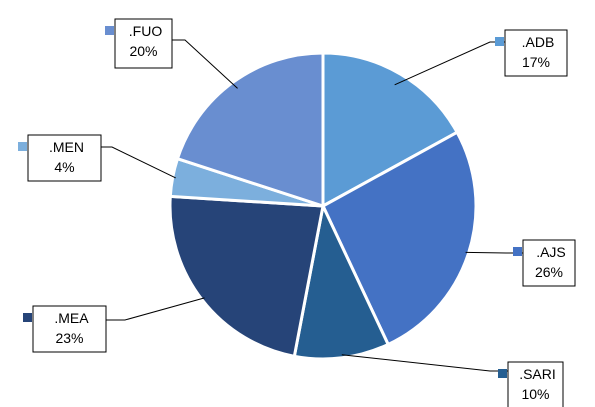  I want to click on legend-key-mea, so click(27, 317).